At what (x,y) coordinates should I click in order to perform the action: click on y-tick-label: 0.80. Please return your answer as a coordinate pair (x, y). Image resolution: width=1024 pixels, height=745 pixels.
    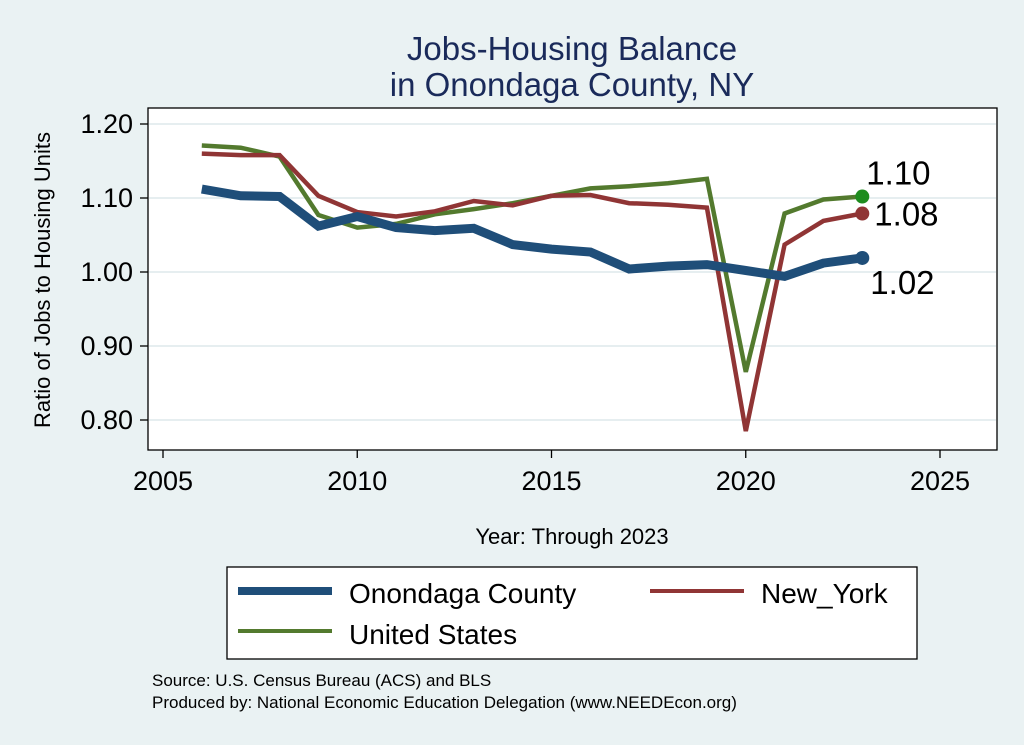
    Looking at the image, I should click on (106, 420).